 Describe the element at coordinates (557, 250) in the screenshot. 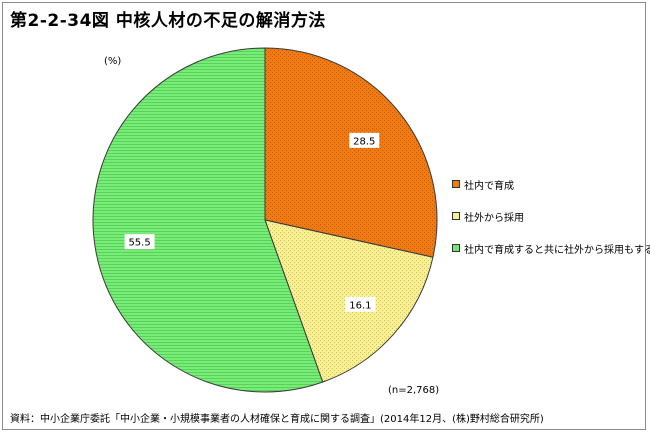

I see `legend-label-both: 社内で育成すると共に社外から採用もする` at that location.